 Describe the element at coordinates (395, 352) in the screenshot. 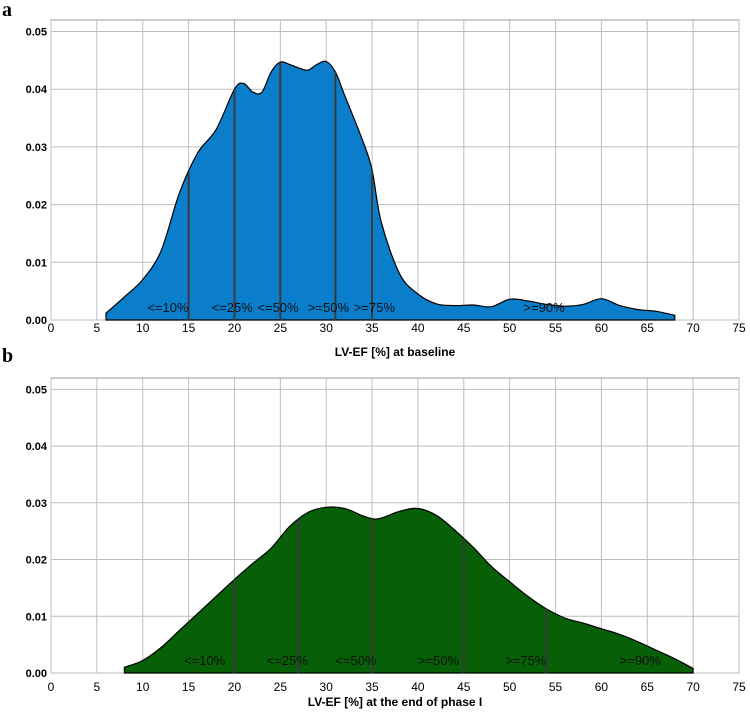

I see `x-axis-label: LV-EF [%] at baseline` at that location.